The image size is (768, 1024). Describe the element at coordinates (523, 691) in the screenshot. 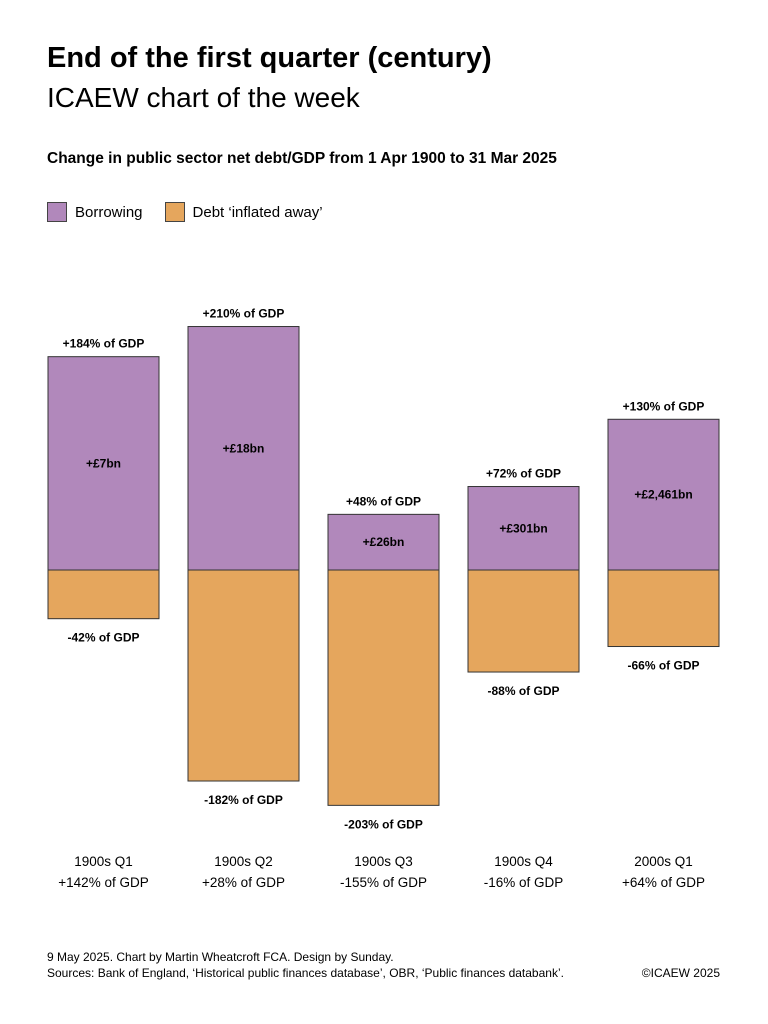

I see `label-inflated-away-4: -88% of GDP` at that location.